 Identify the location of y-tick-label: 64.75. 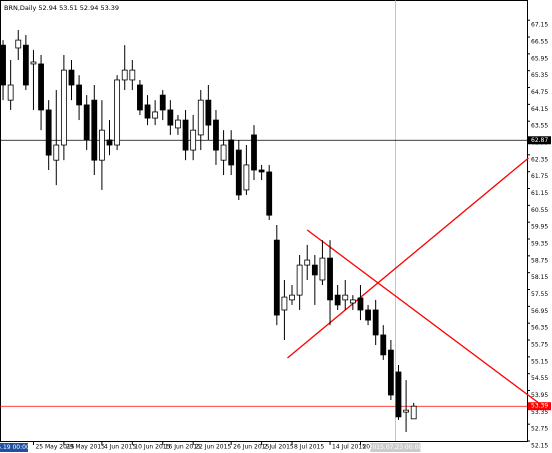
(539, 92).